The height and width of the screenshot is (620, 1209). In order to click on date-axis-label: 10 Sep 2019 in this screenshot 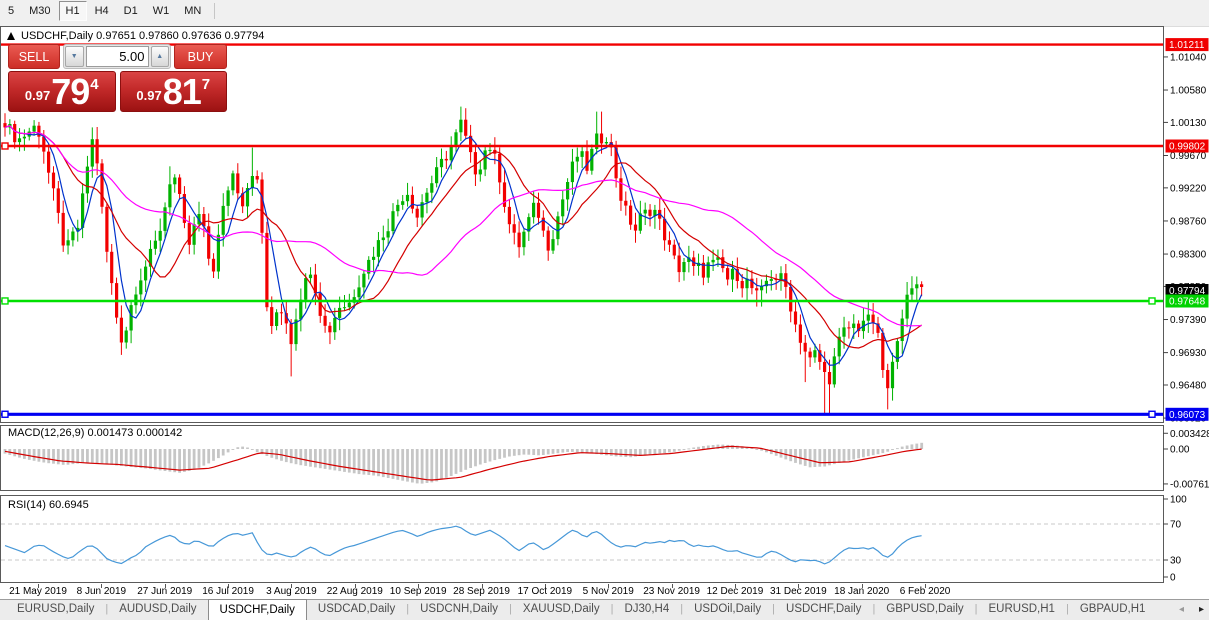, I will do `click(418, 591)`.